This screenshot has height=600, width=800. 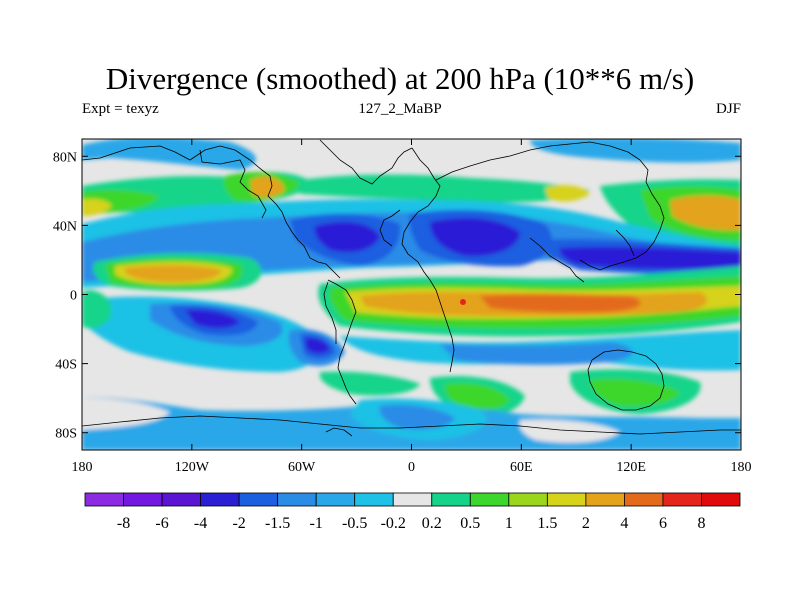 What do you see at coordinates (161, 523) in the screenshot?
I see `colorbar-label: -6` at bounding box center [161, 523].